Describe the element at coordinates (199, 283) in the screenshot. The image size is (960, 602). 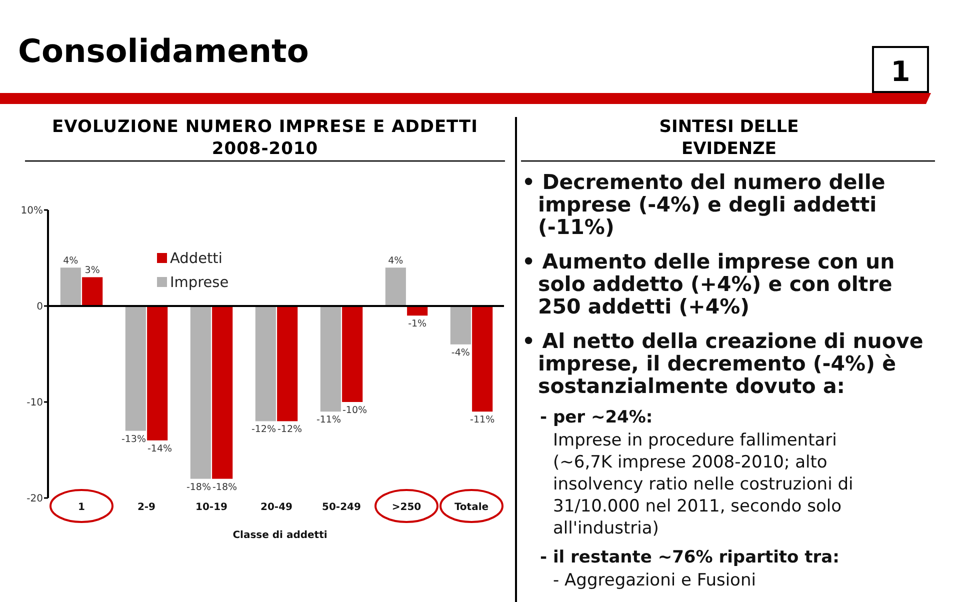
I see `legend-label: Imprese` at that location.